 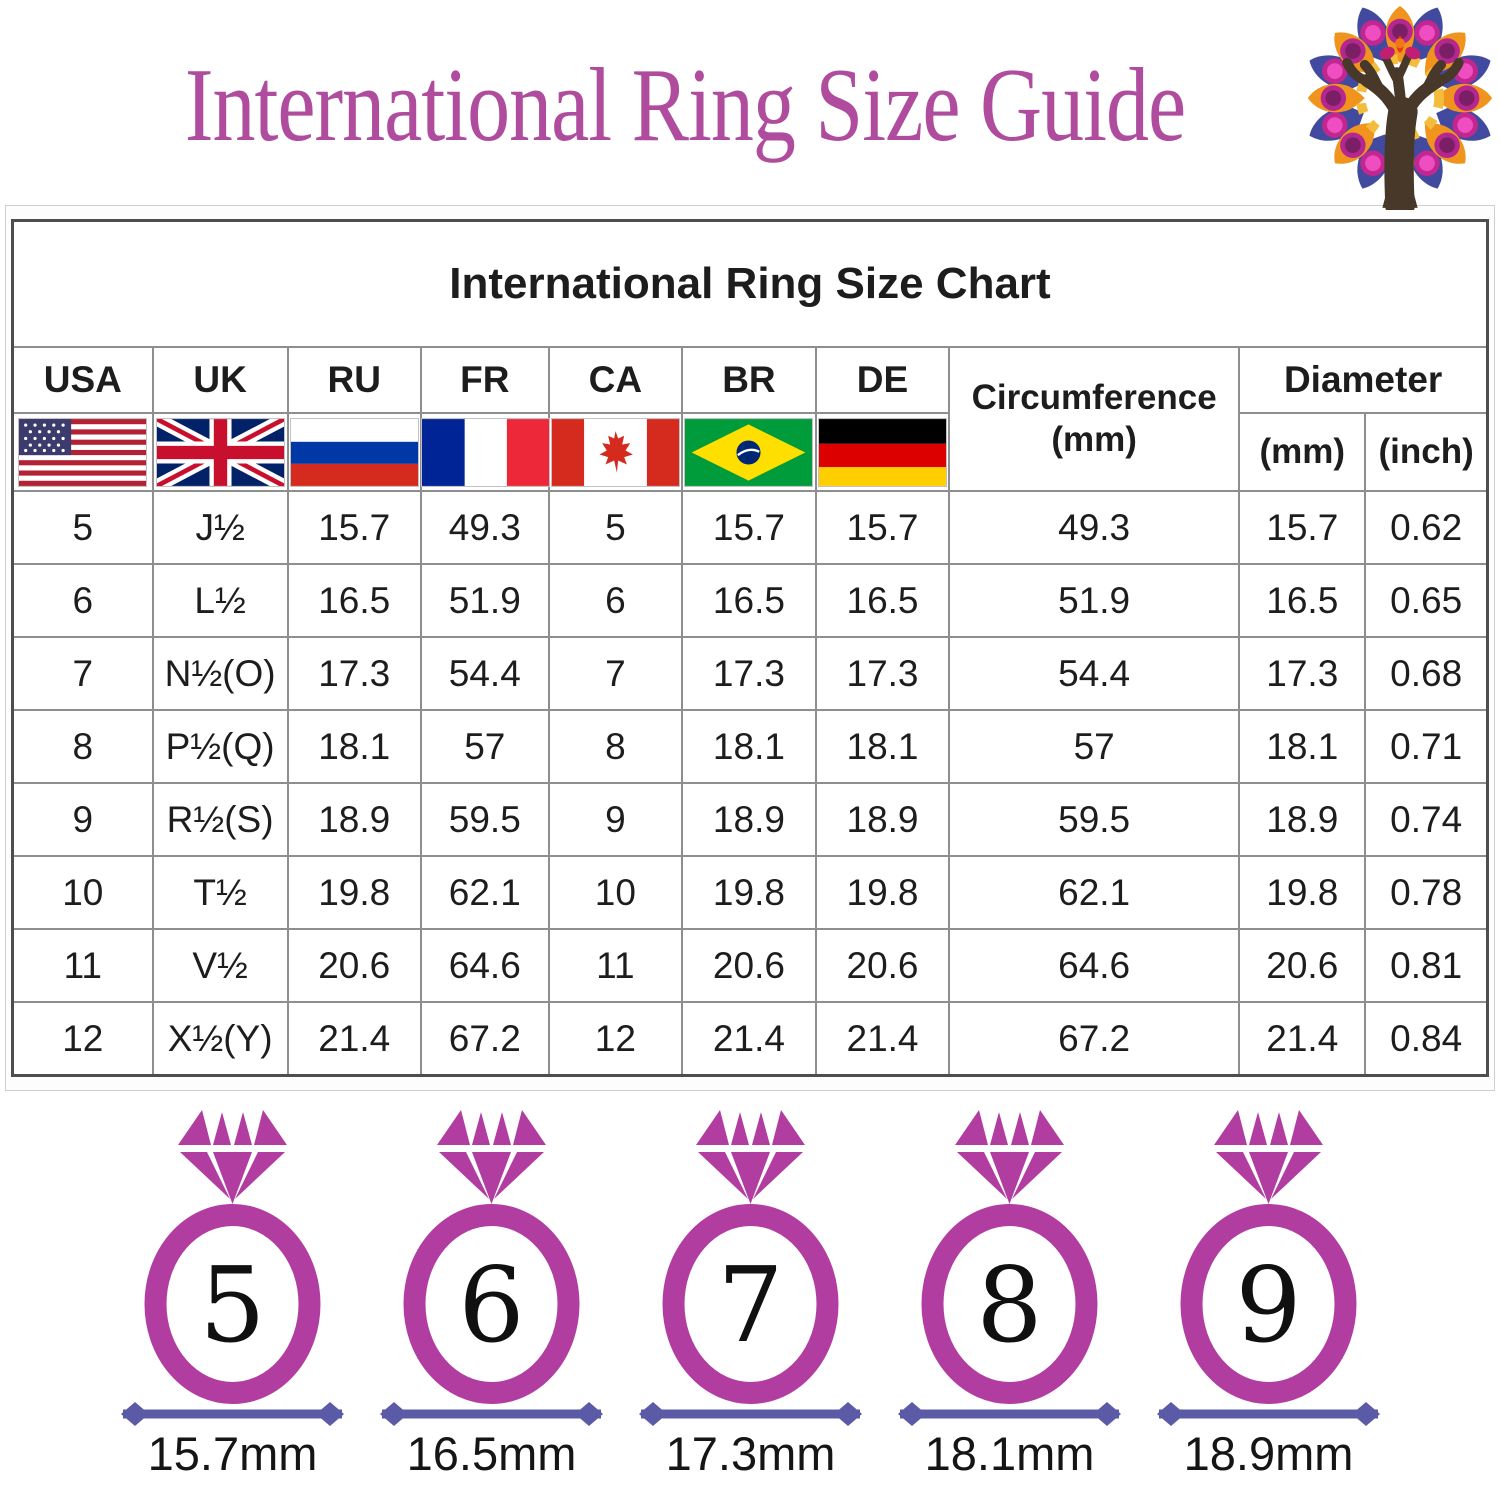 I want to click on table-cell: T½, so click(x=220, y=892).